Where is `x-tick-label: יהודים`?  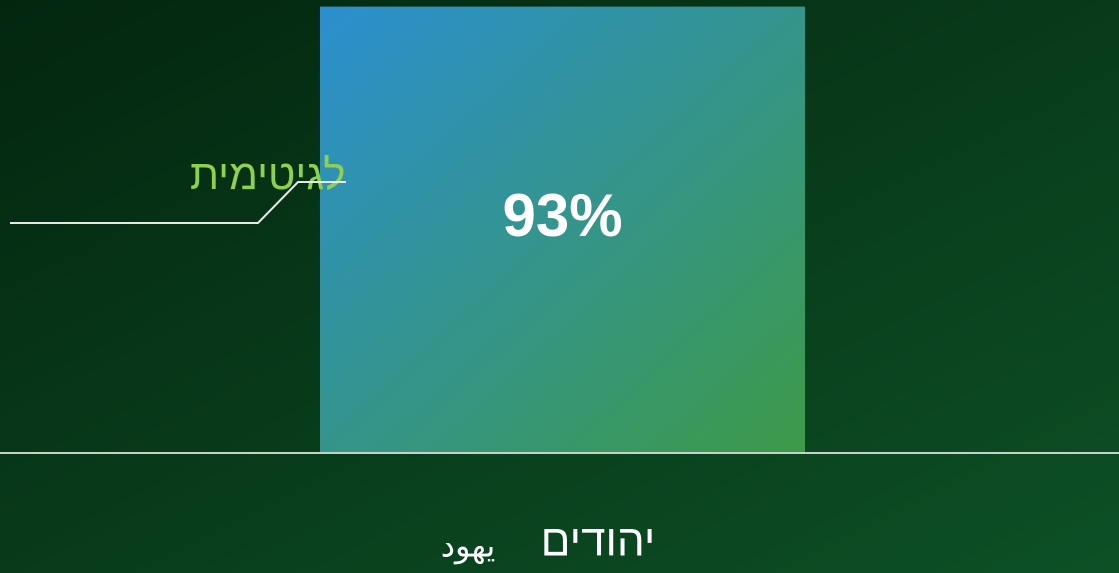
x-tick-label: יהודים is located at coordinates (598, 541).